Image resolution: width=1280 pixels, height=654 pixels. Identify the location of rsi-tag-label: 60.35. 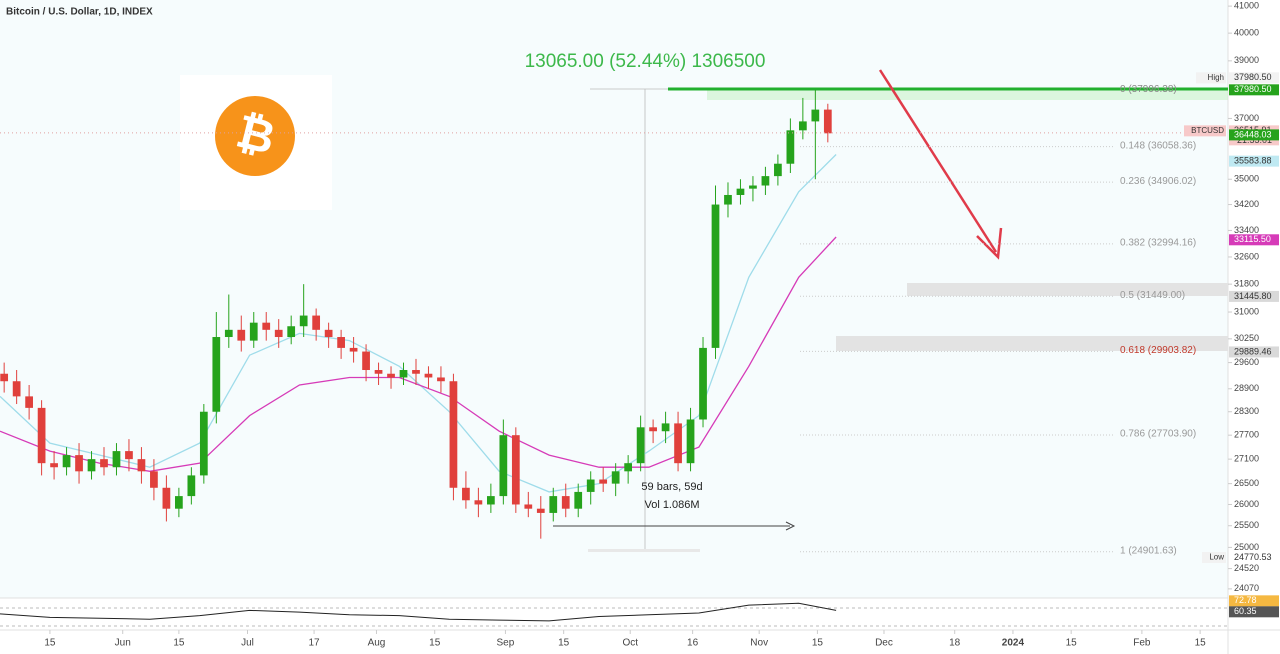
(1245, 611).